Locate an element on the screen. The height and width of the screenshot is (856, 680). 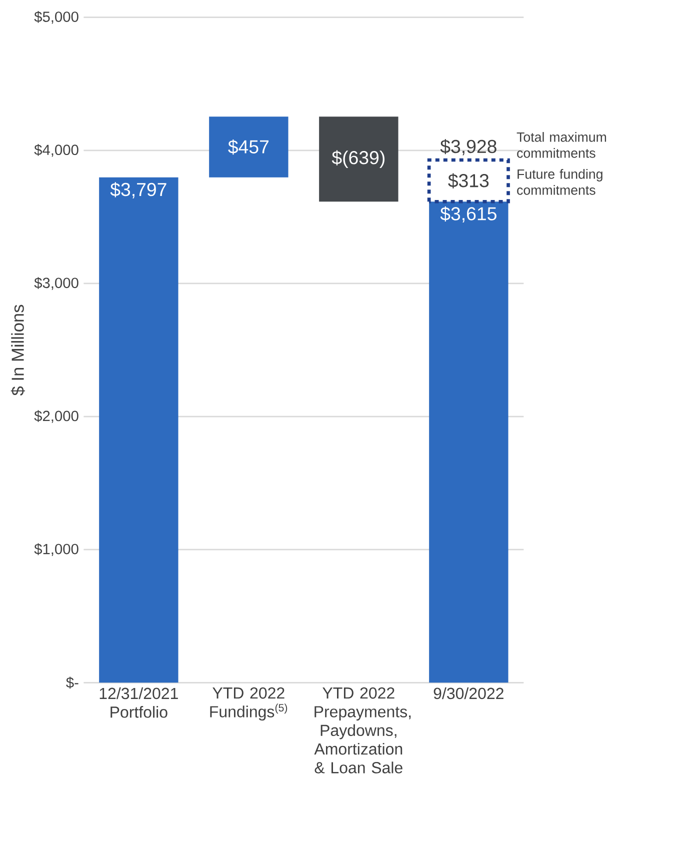
data-label: $3,797 is located at coordinates (138, 190).